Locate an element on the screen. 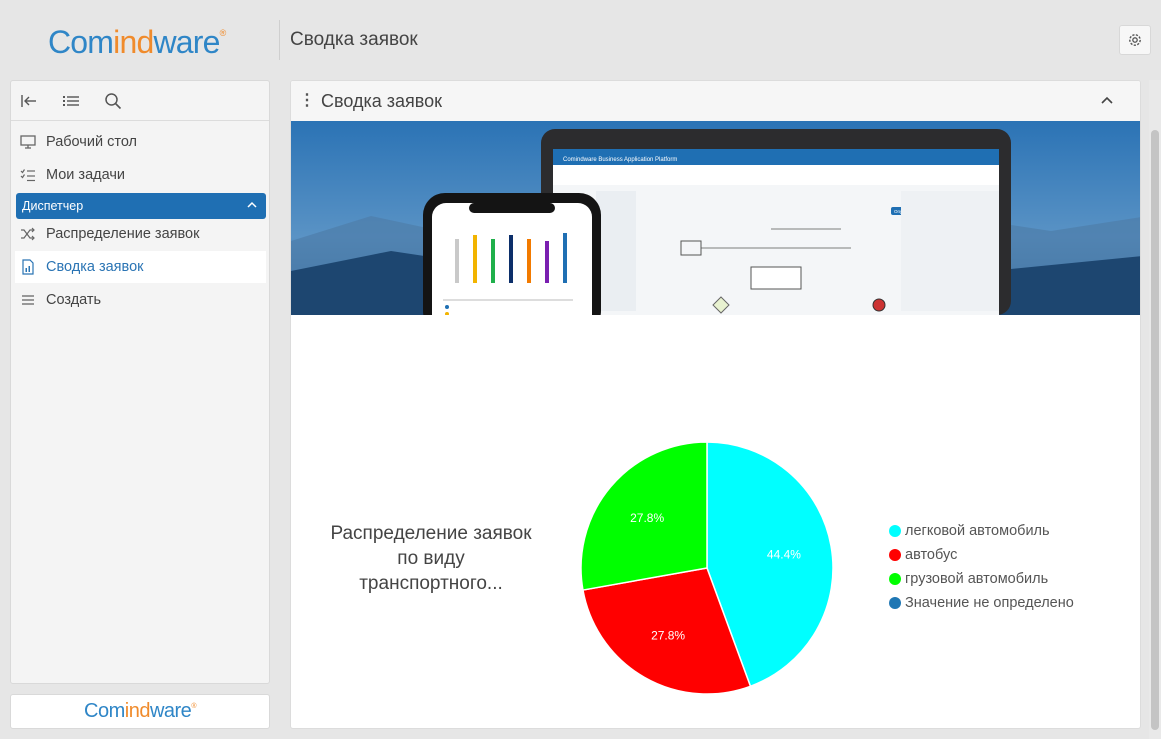 Image resolution: width=1161 pixels, height=739 pixels. legend-label: легковой автомобиль is located at coordinates (977, 531).